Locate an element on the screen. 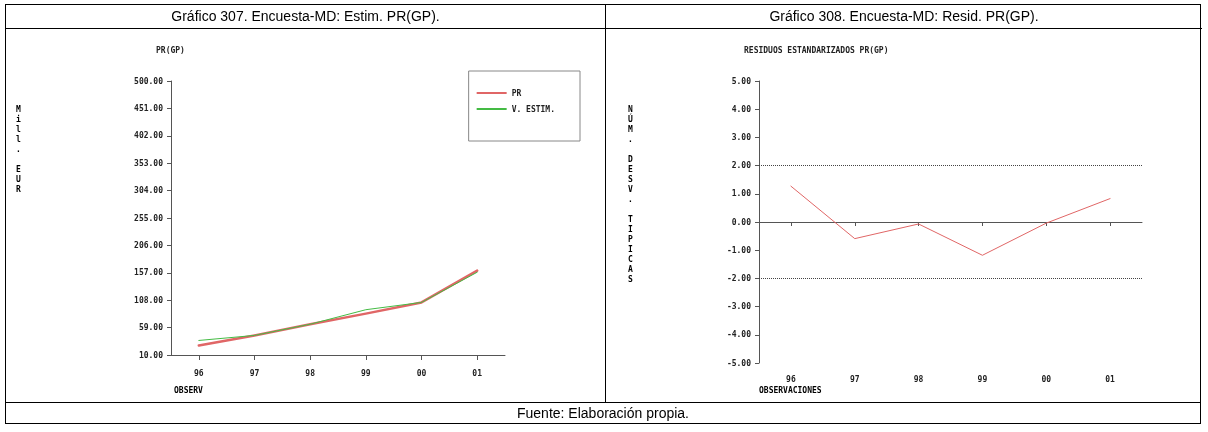 This screenshot has height=432, width=1208. y-axis-title: NÚM. DESV. TIPICAS is located at coordinates (630, 195).